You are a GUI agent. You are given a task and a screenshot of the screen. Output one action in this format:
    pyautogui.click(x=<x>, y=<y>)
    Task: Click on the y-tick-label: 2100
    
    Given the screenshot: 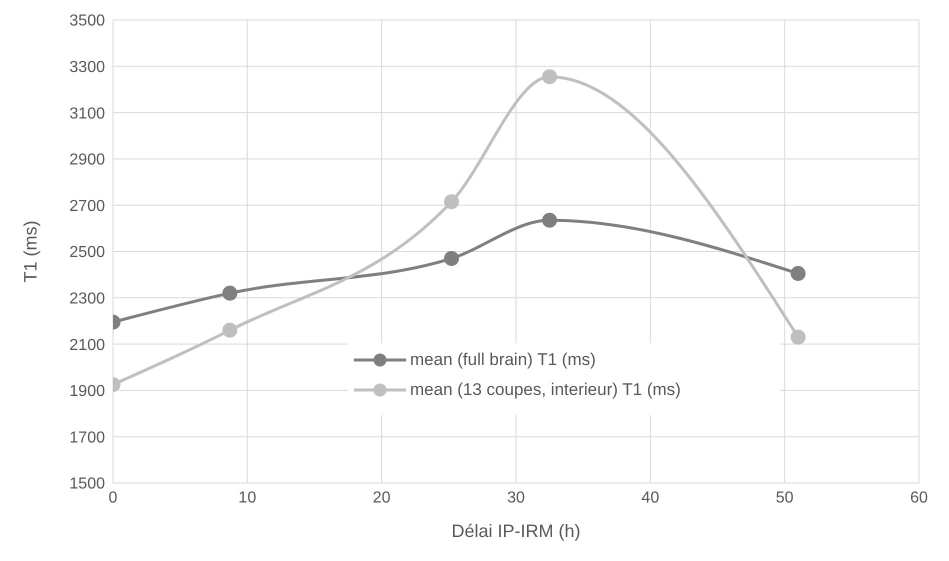 What is the action you would take?
    pyautogui.click(x=87, y=345)
    